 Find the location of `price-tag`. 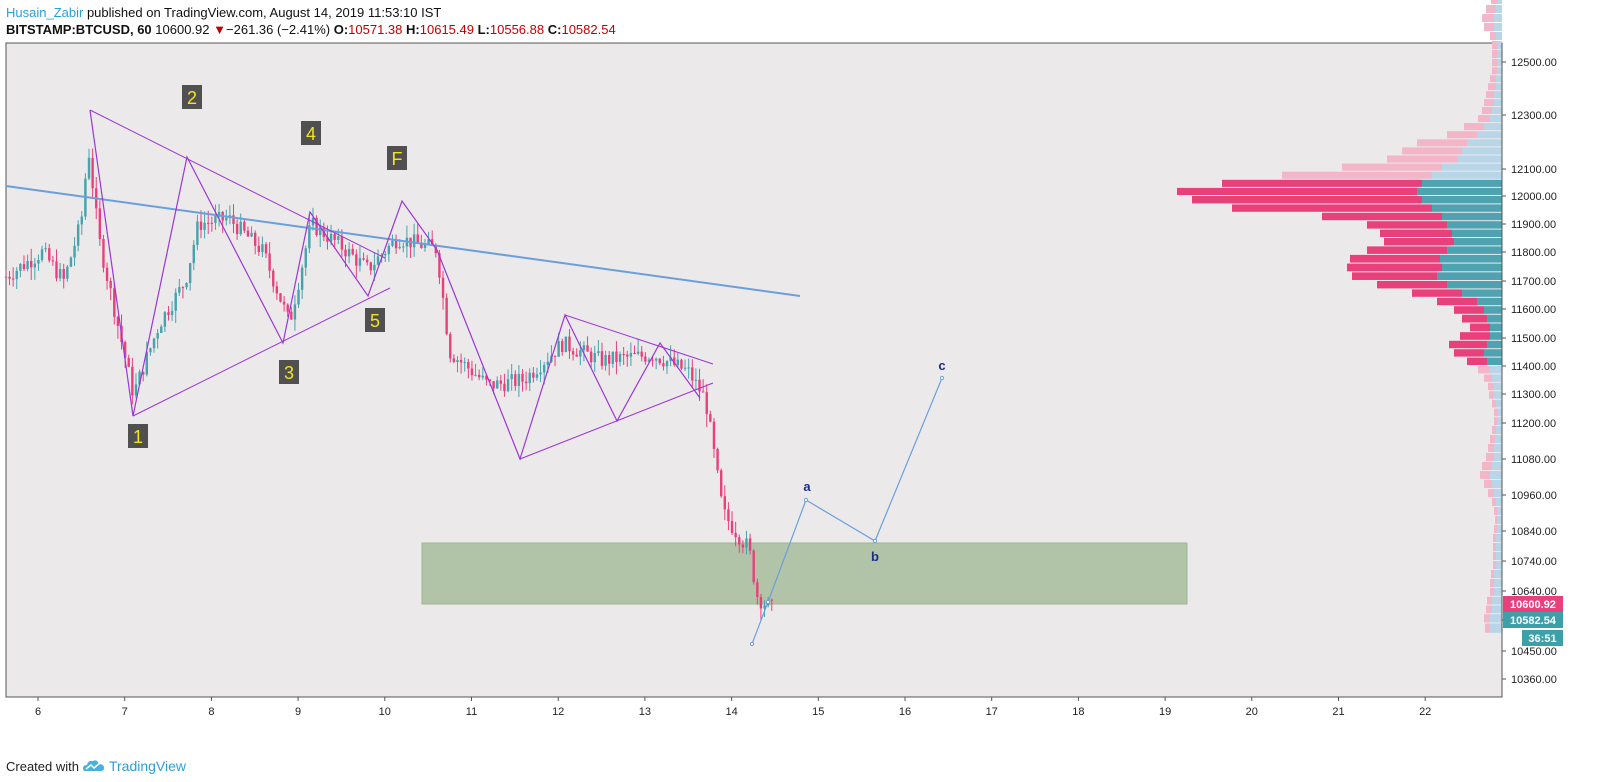

price-tag is located at coordinates (1533, 604).